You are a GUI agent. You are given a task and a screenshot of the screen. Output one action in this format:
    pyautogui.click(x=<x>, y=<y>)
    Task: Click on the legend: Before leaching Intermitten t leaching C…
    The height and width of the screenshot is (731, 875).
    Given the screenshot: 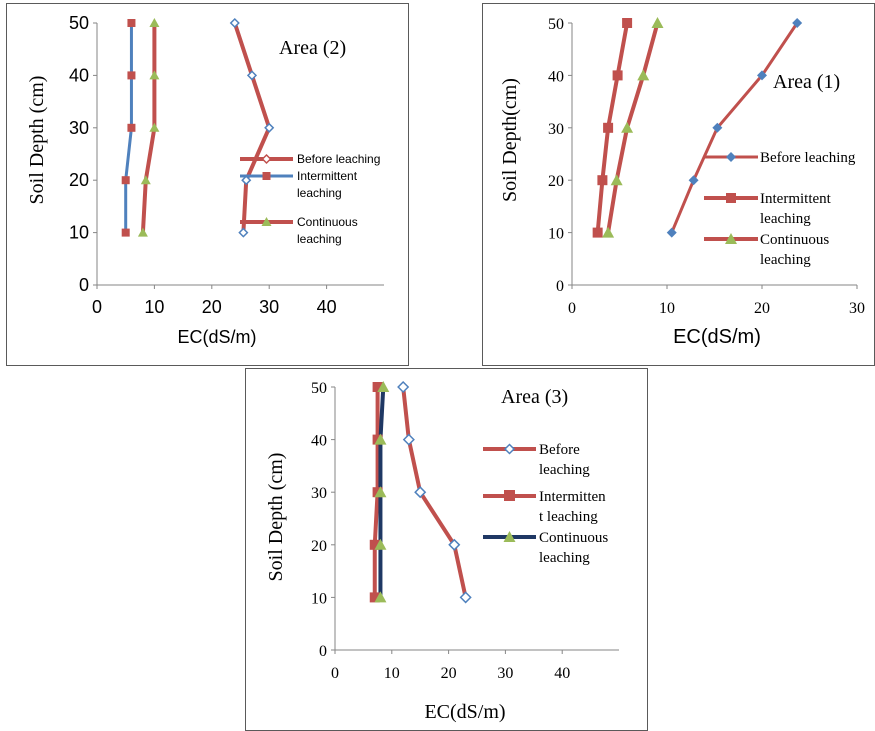 What is the action you would take?
    pyautogui.click(x=547, y=504)
    